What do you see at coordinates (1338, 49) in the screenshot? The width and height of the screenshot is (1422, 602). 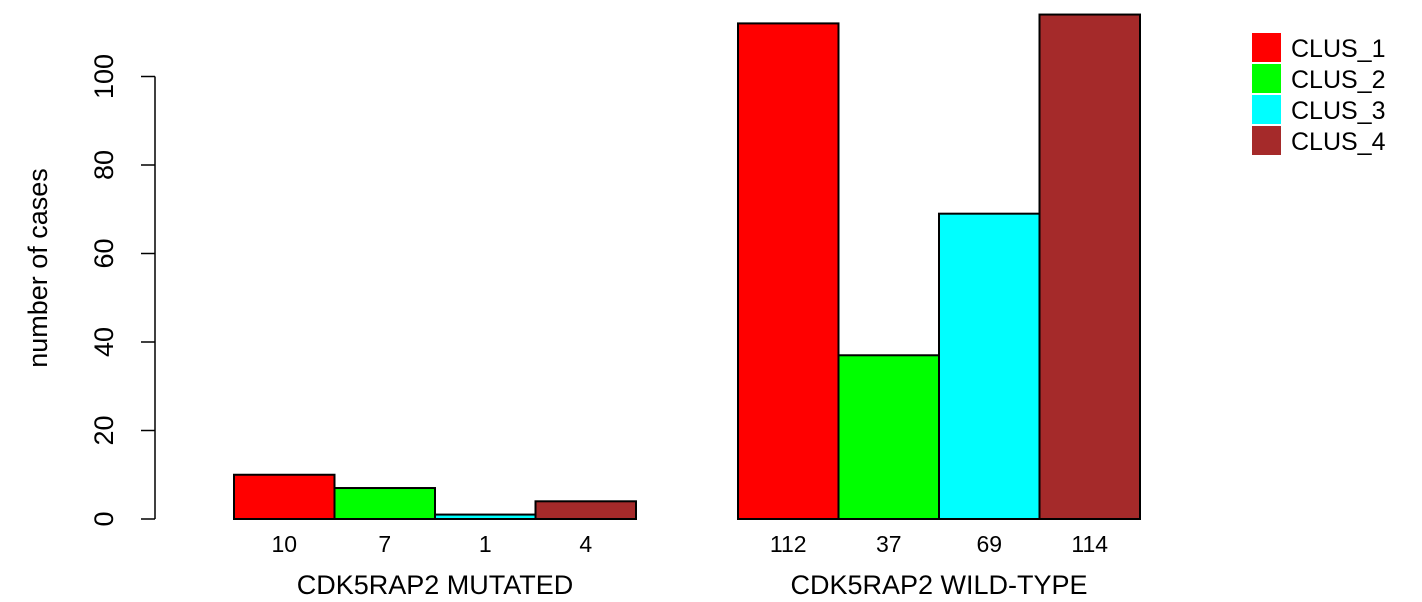 I see `legend-label: CLUS_1` at bounding box center [1338, 49].